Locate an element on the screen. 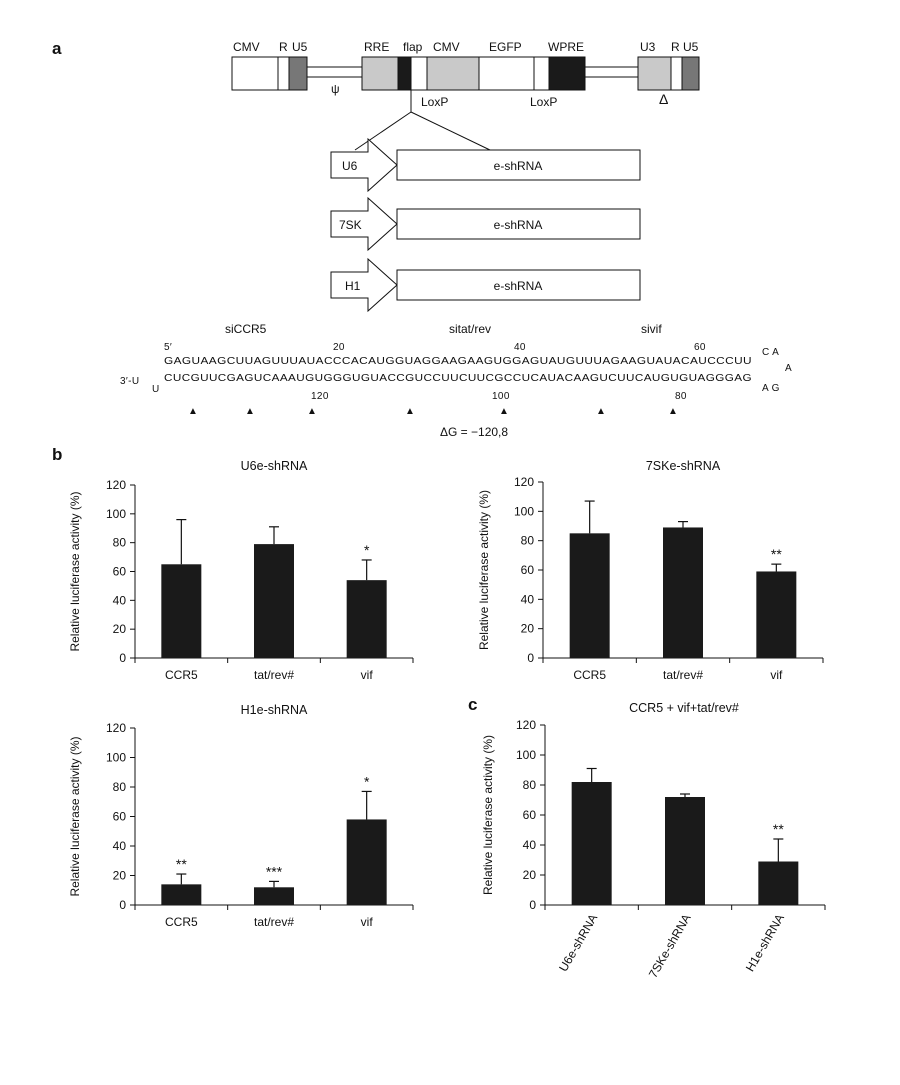  bar-7SKe-shRNA is located at coordinates (685, 851).